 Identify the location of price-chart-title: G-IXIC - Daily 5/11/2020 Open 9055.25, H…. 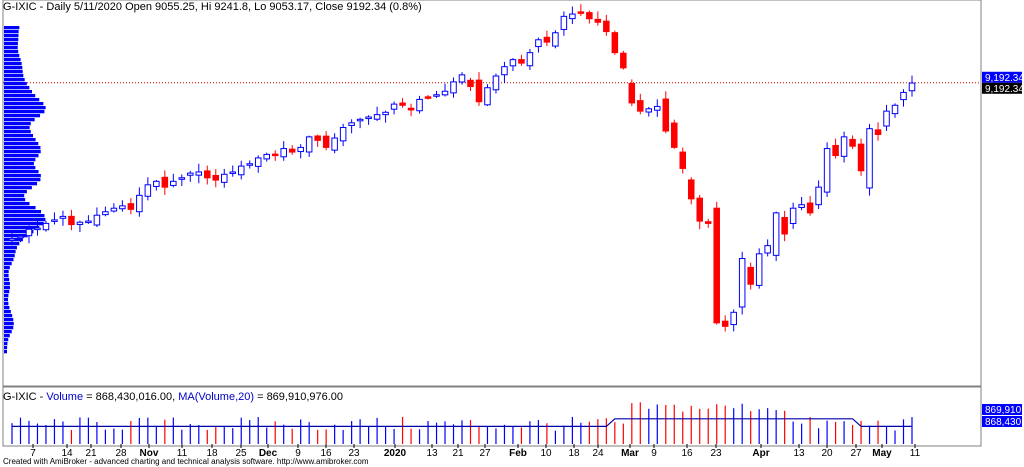
(212, 7).